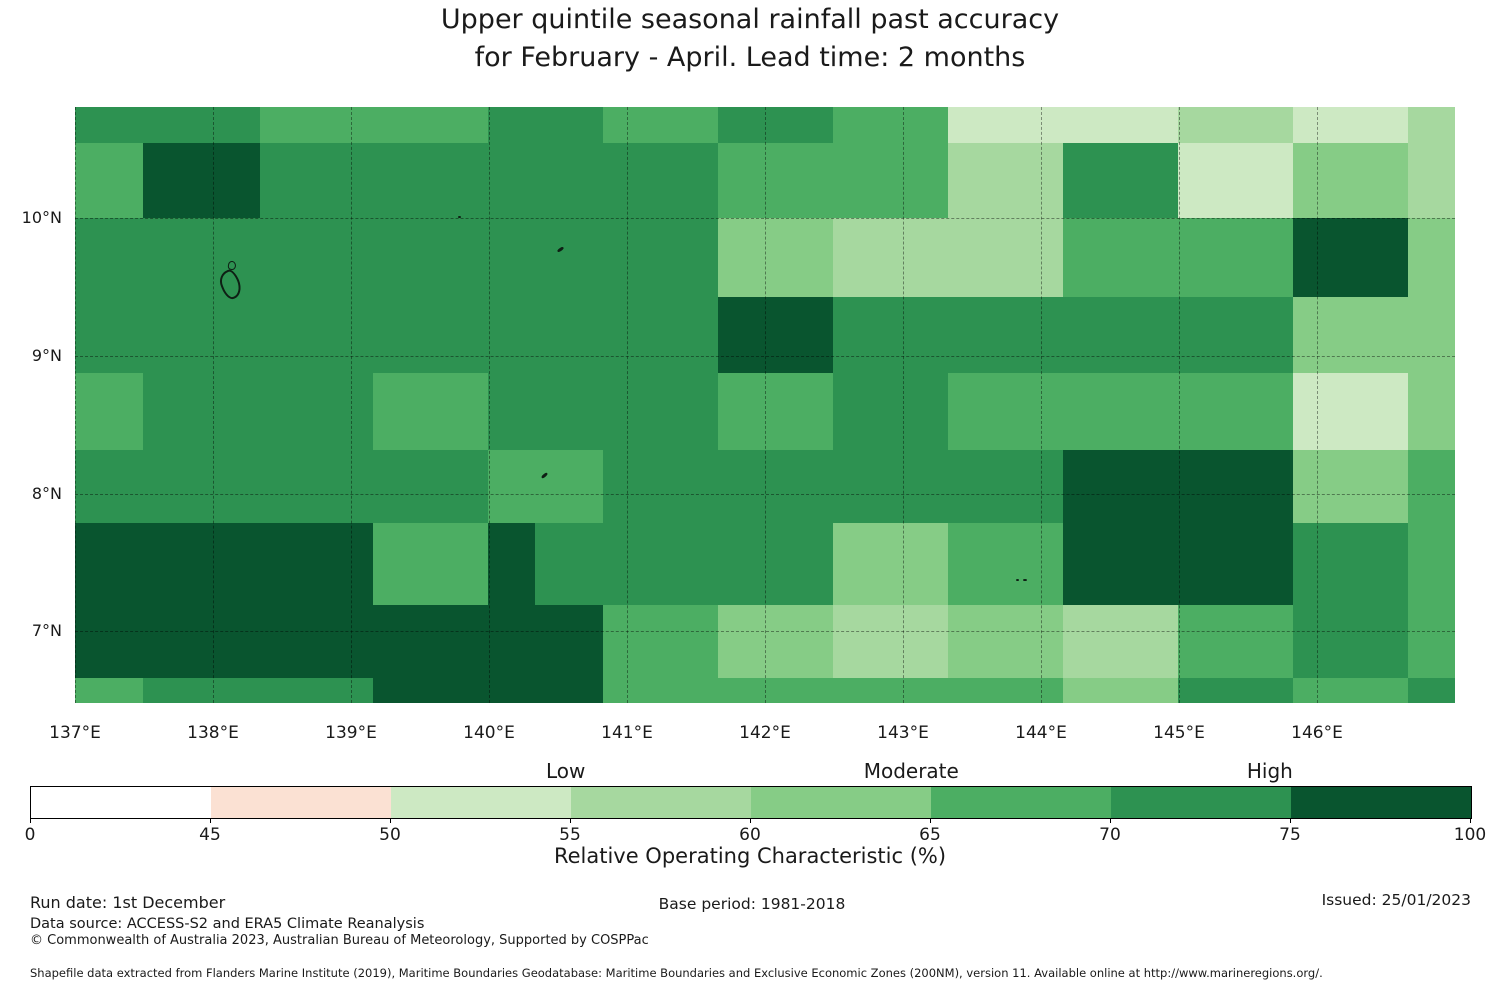  Describe the element at coordinates (1041, 733) in the screenshot. I see `x-tick-label: 144°E` at that location.